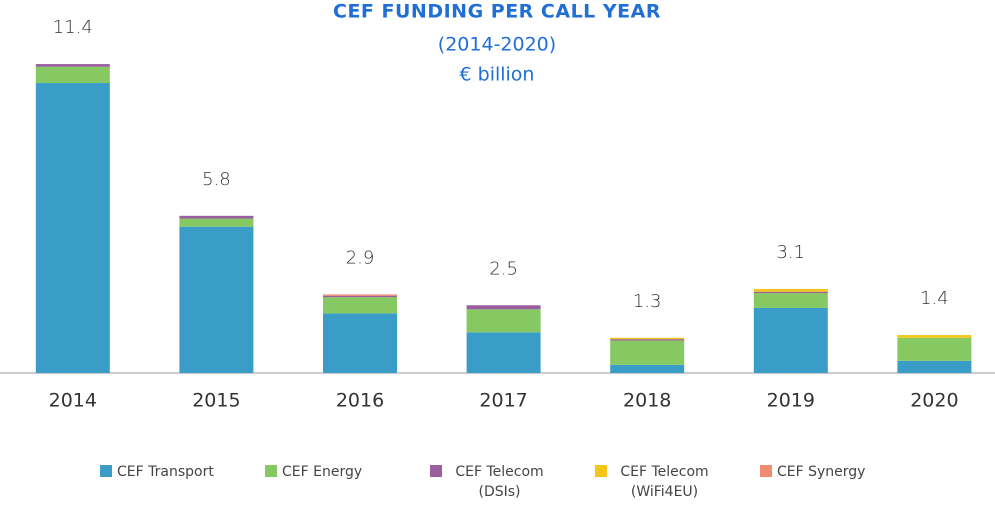 This screenshot has height=506, width=995. What do you see at coordinates (216, 401) in the screenshot?
I see `x-tick-label: 2015` at bounding box center [216, 401].